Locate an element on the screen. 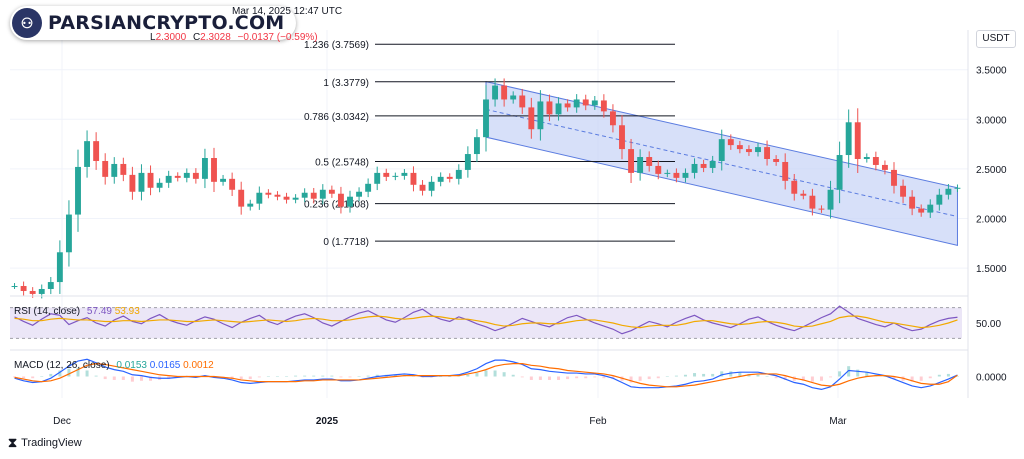 This screenshot has width=1024, height=459. rsi-line is located at coordinates (486, 320).